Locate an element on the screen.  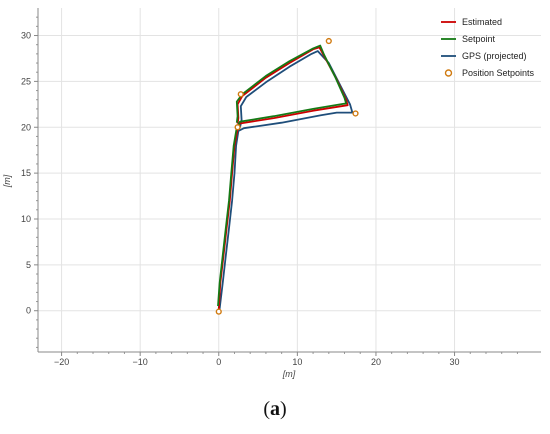
y-tick-label: 10 is located at coordinates (26, 219).